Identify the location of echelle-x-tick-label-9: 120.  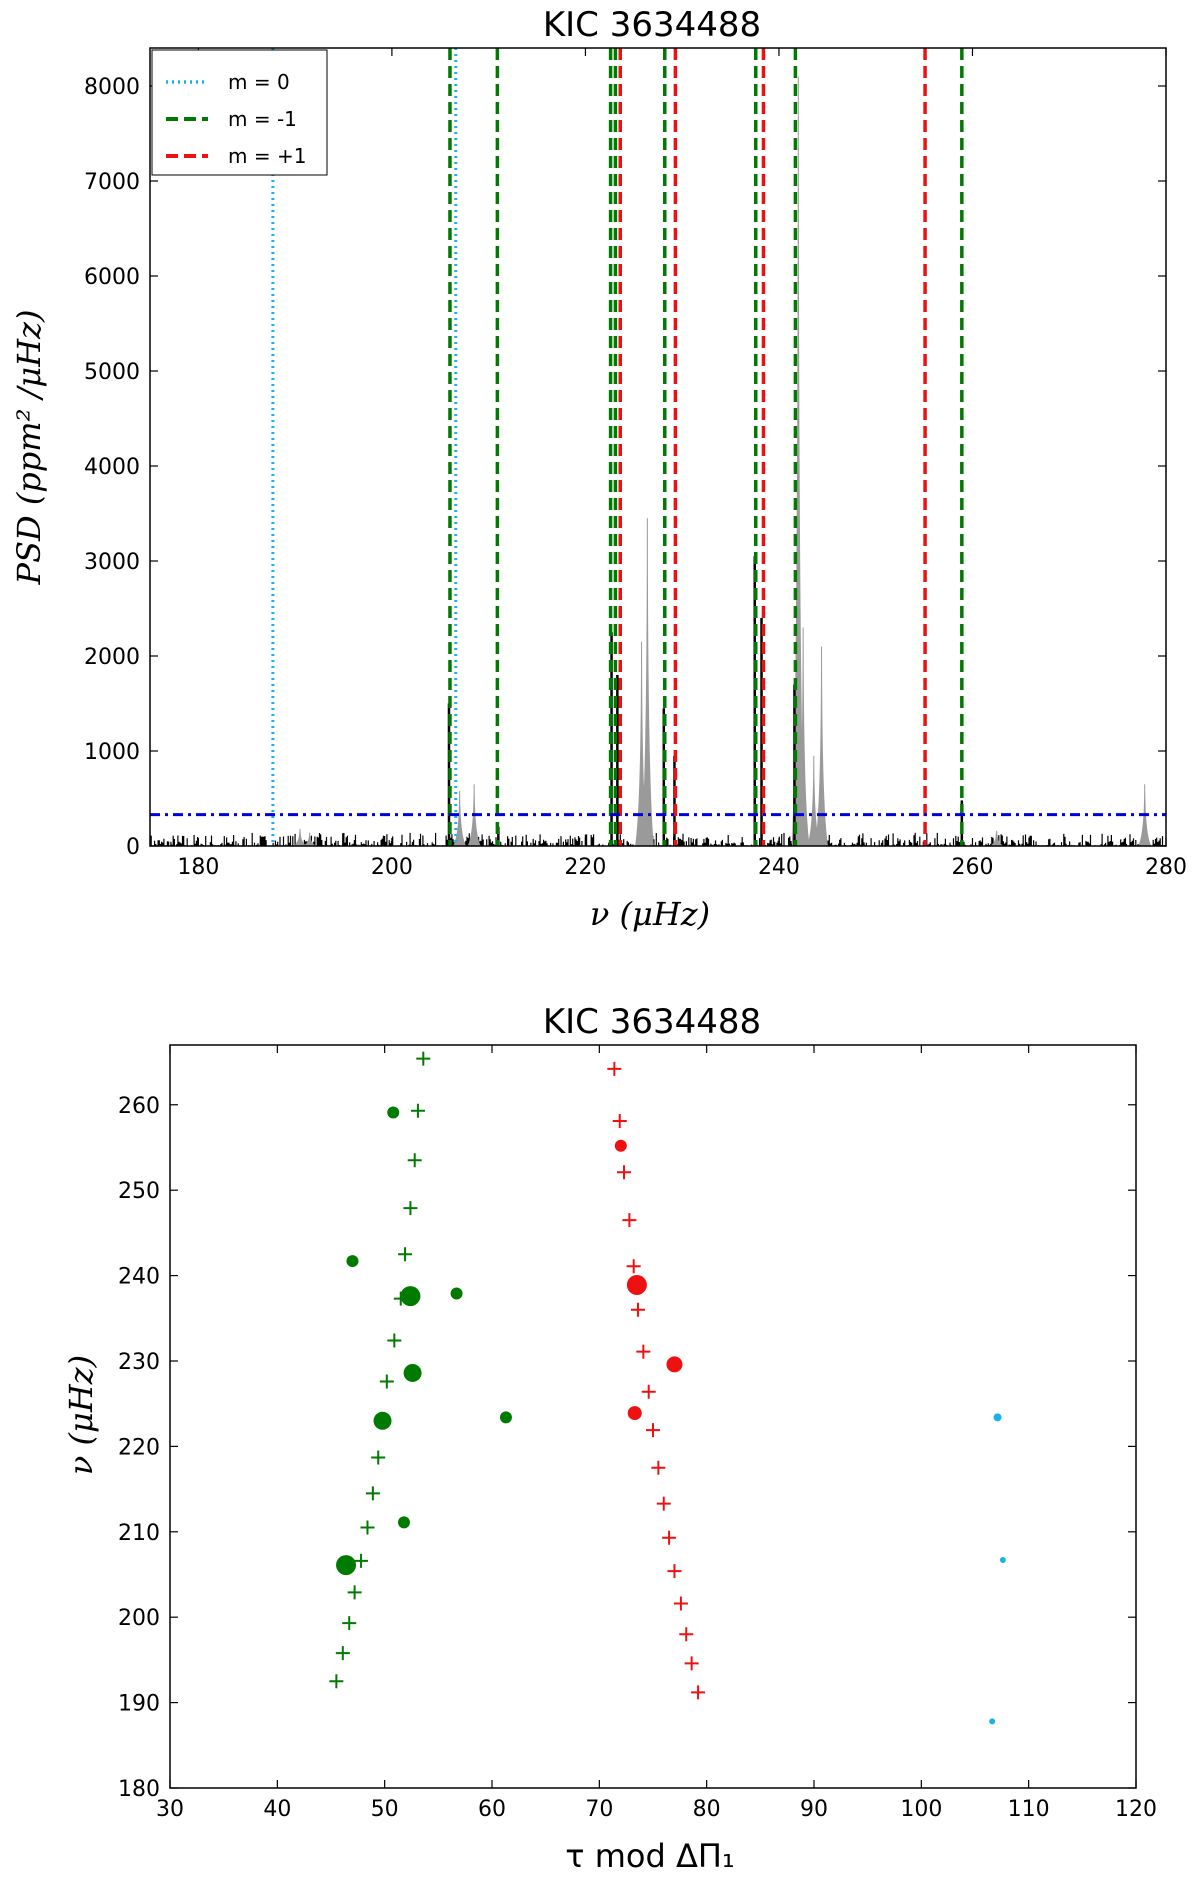
(1136, 1809).